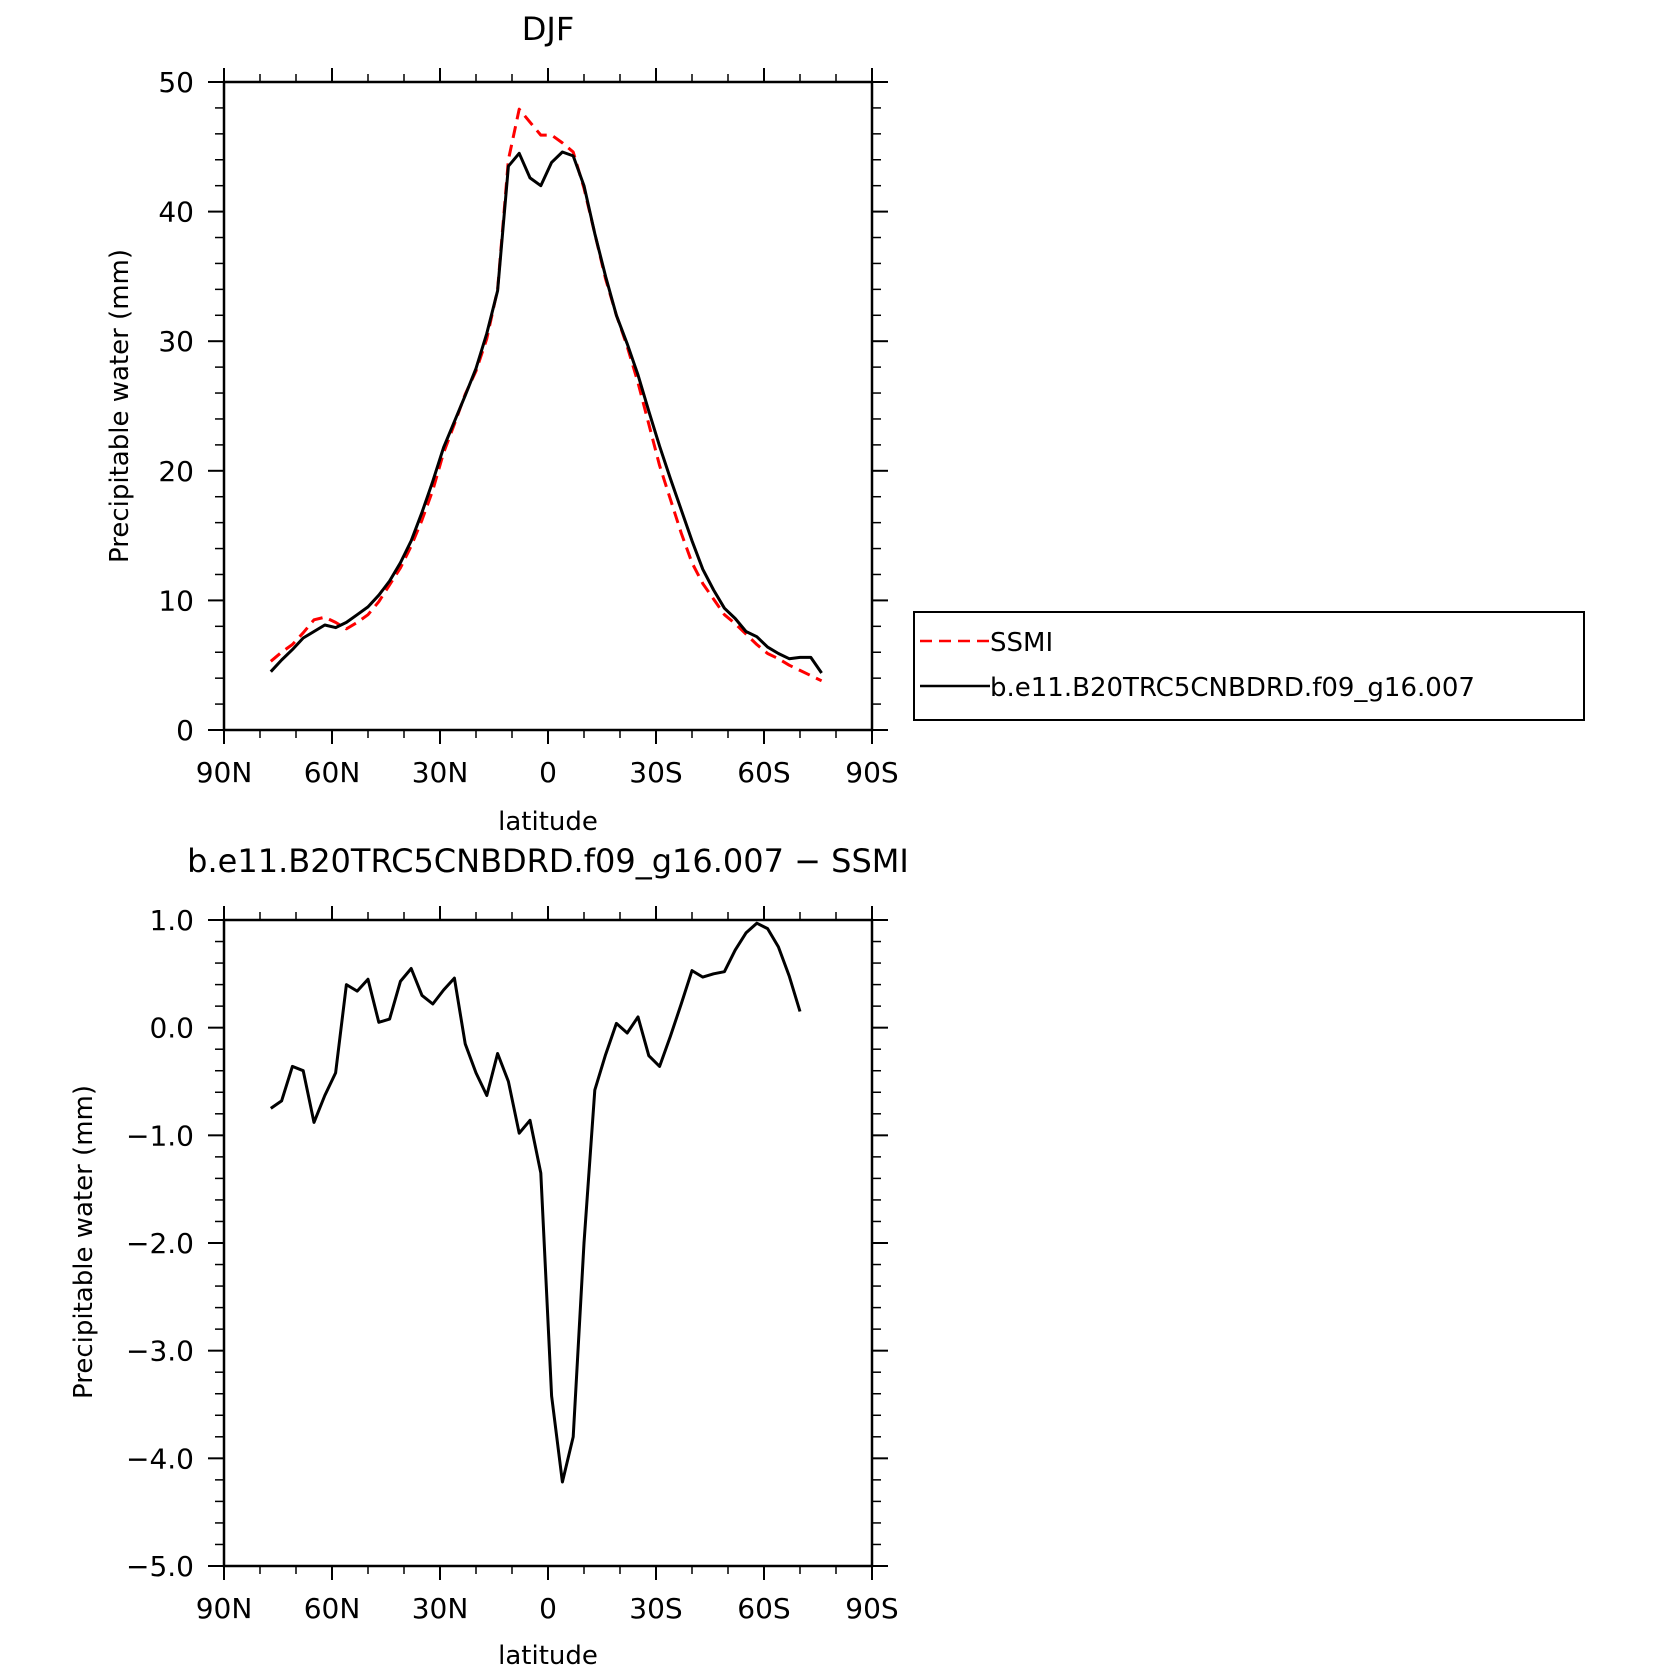 The width and height of the screenshot is (1672, 1669). Describe the element at coordinates (84, 1242) in the screenshot. I see `panel-bottom-y-axis-title: Precipitable water (mm)` at that location.